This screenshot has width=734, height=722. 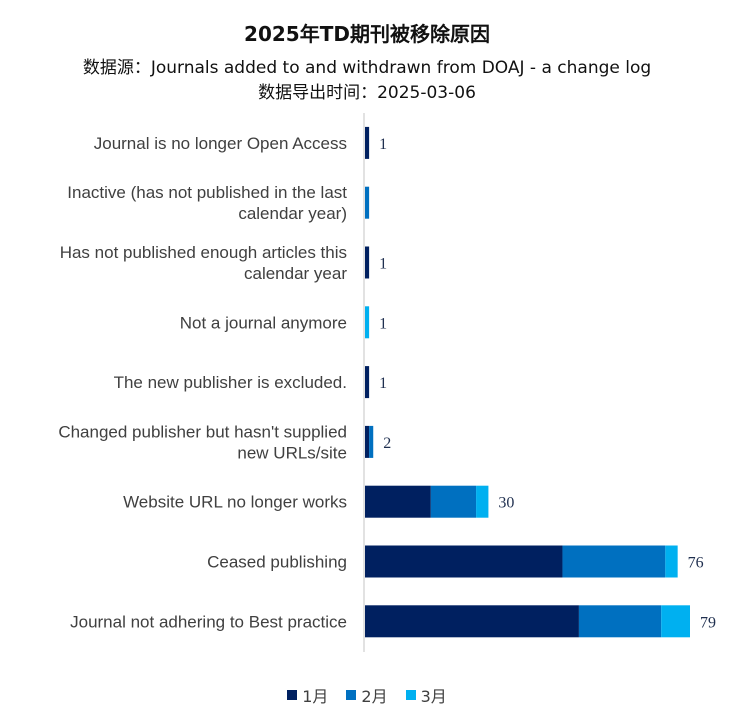 I want to click on category-label: Journal not adhering to Best practice, so click(x=208, y=621).